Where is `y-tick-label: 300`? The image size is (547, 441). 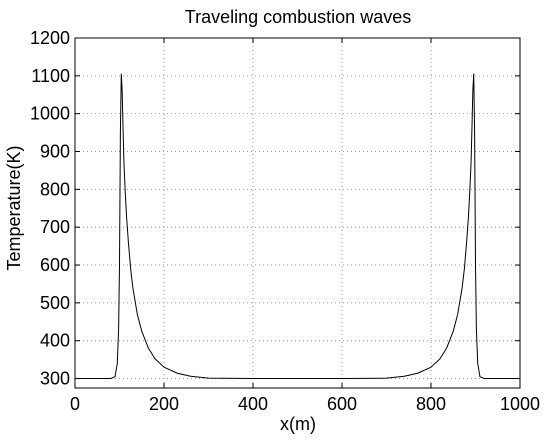 y-tick-label: 300 is located at coordinates (55, 379).